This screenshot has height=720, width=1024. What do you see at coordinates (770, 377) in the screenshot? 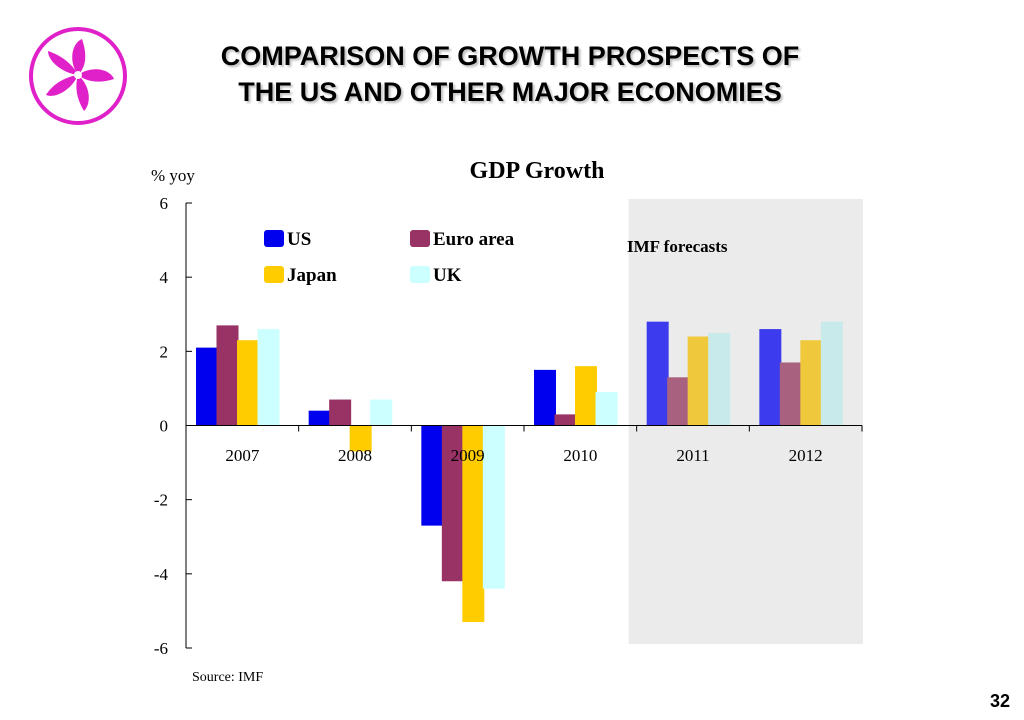
I see `bar-us-2012` at bounding box center [770, 377].